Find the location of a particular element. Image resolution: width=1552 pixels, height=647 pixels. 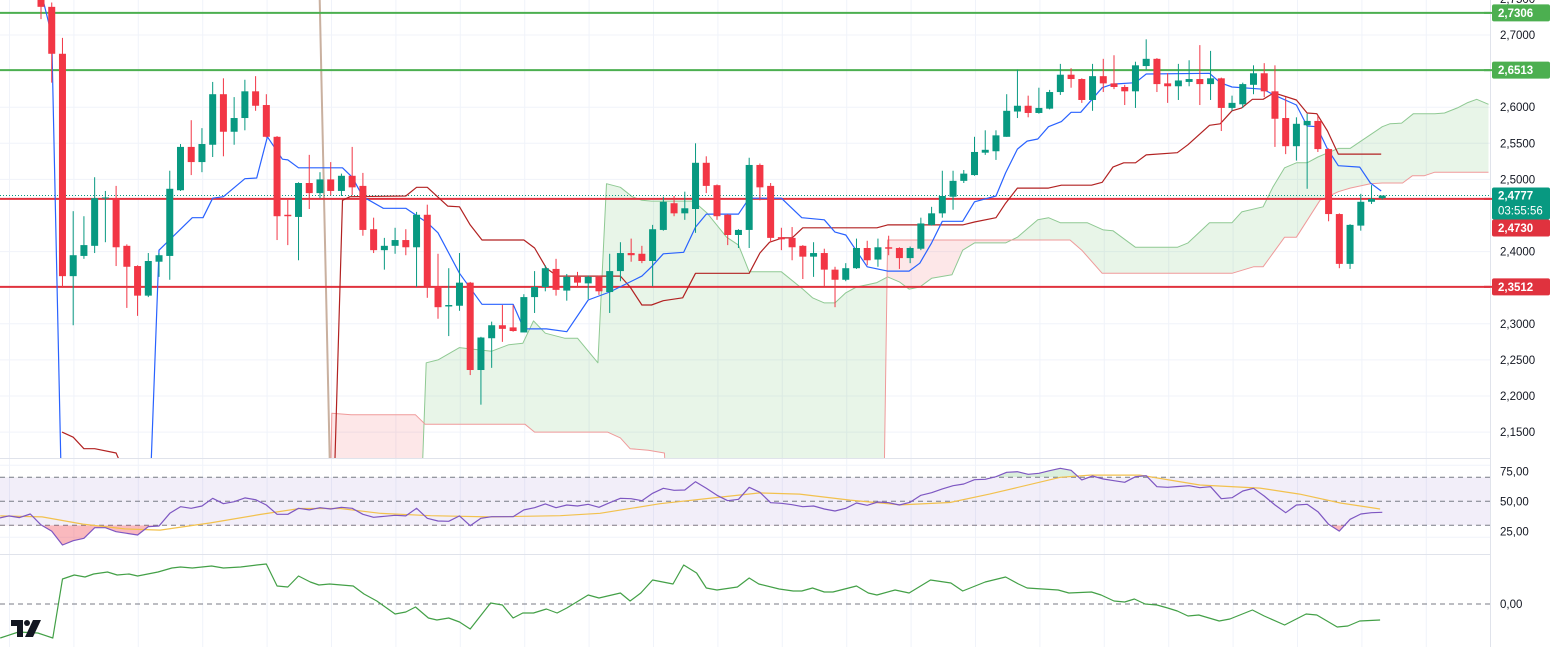

tradingview-logo-icon is located at coordinates (26, 628).